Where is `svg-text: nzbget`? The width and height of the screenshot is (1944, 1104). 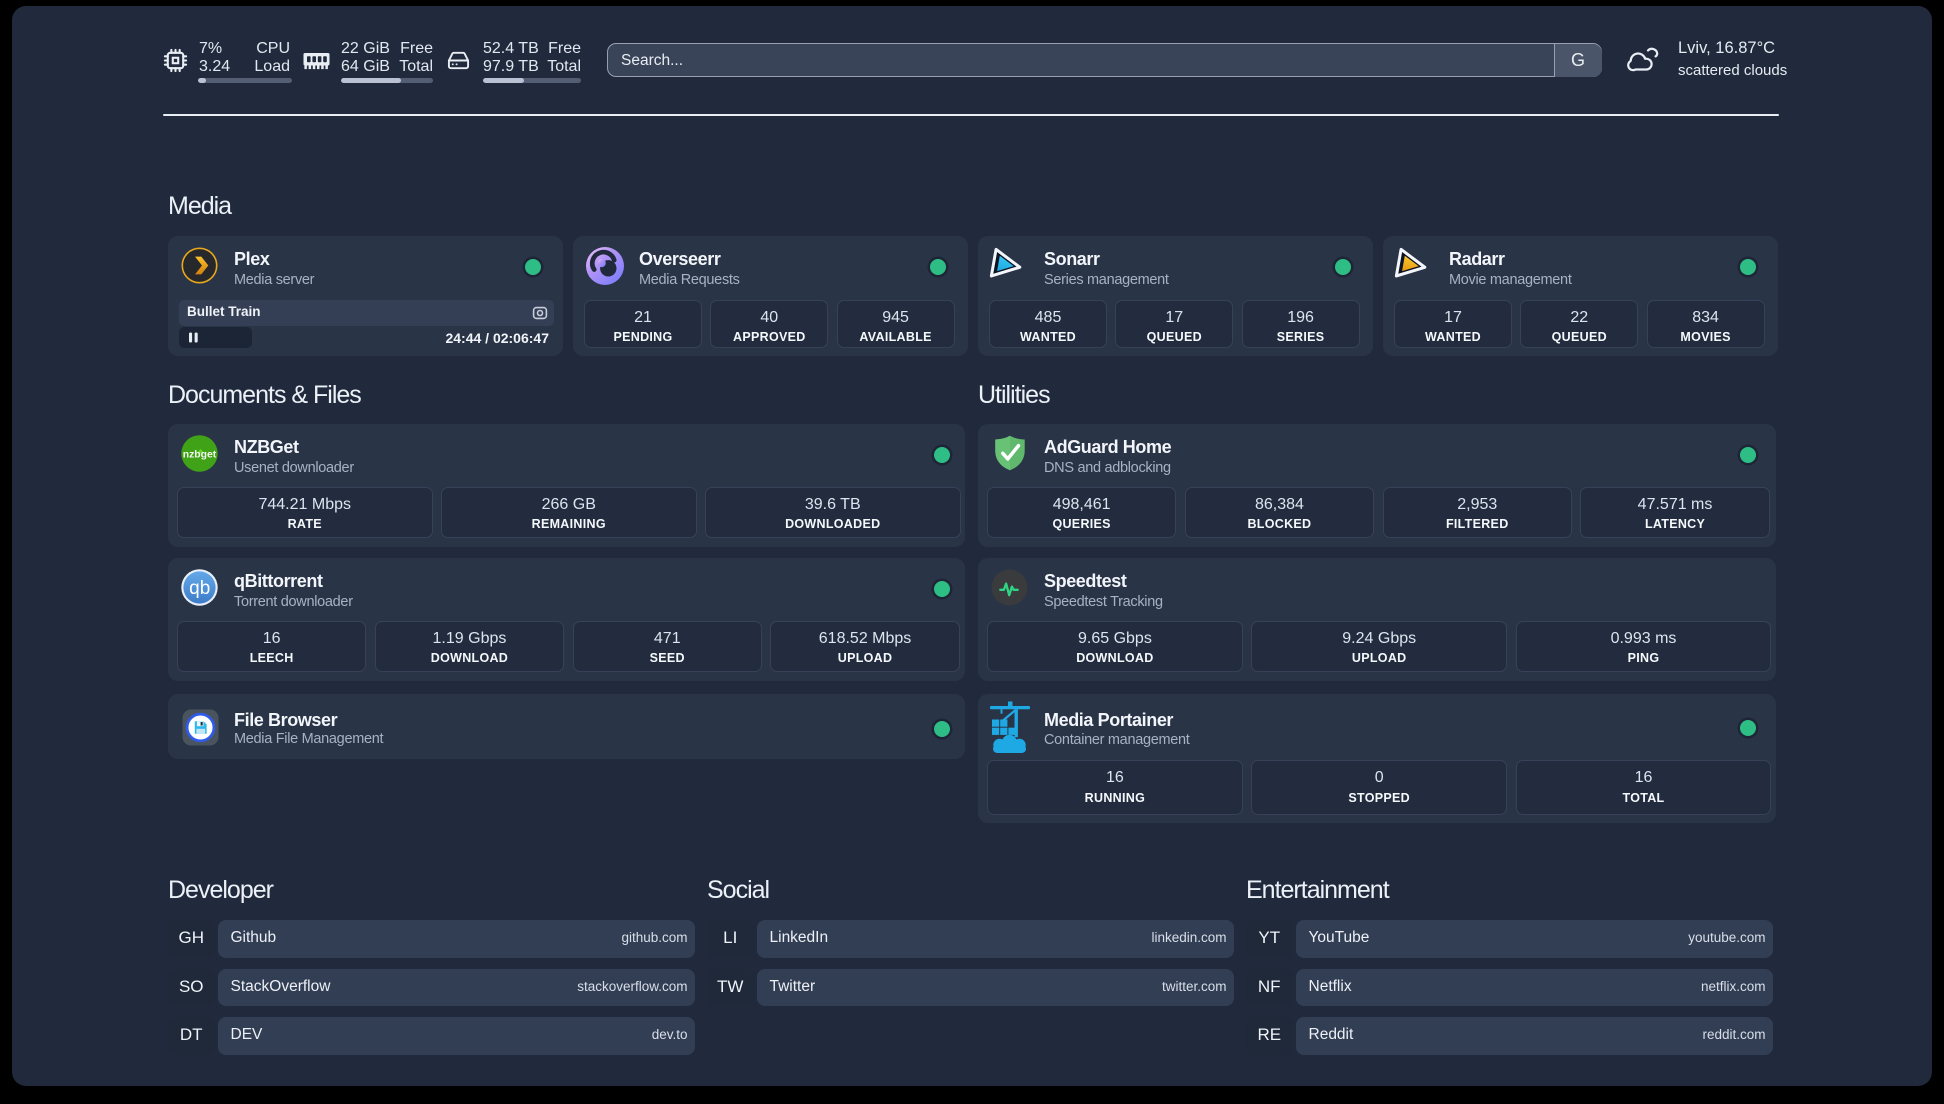
svg-text: nzbget is located at coordinates (200, 455).